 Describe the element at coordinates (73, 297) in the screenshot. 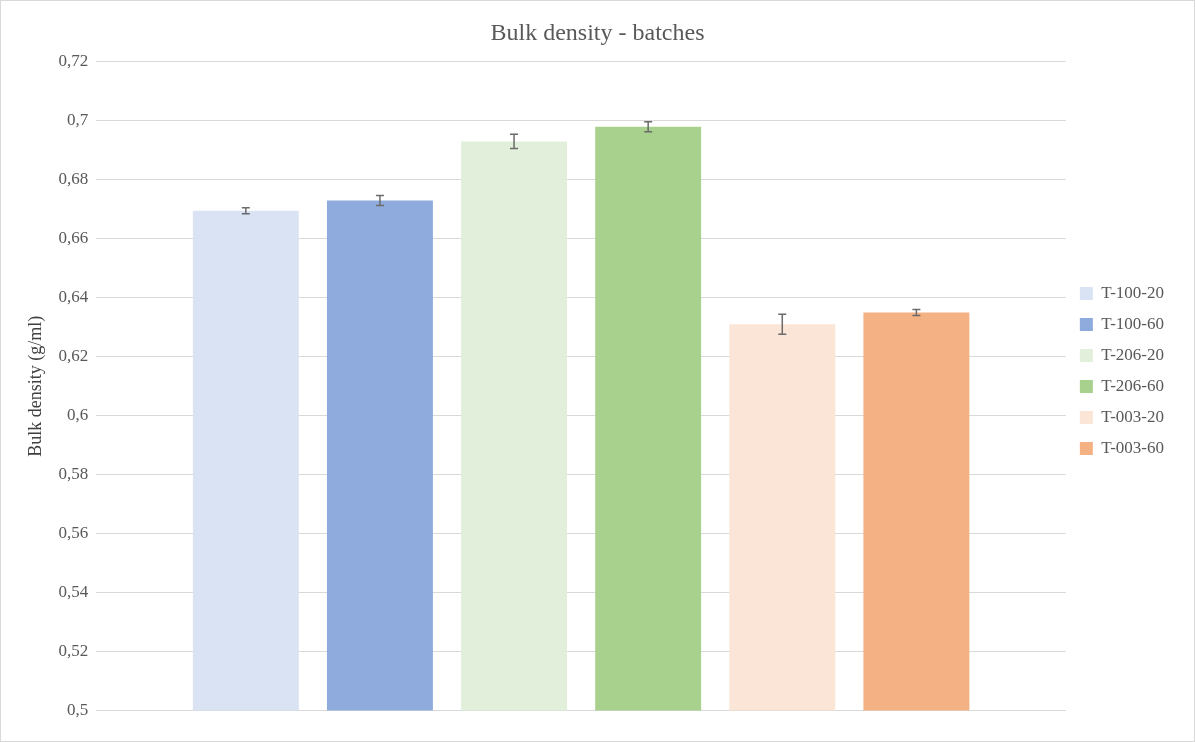

I see `y-tick-label: 0,64` at that location.